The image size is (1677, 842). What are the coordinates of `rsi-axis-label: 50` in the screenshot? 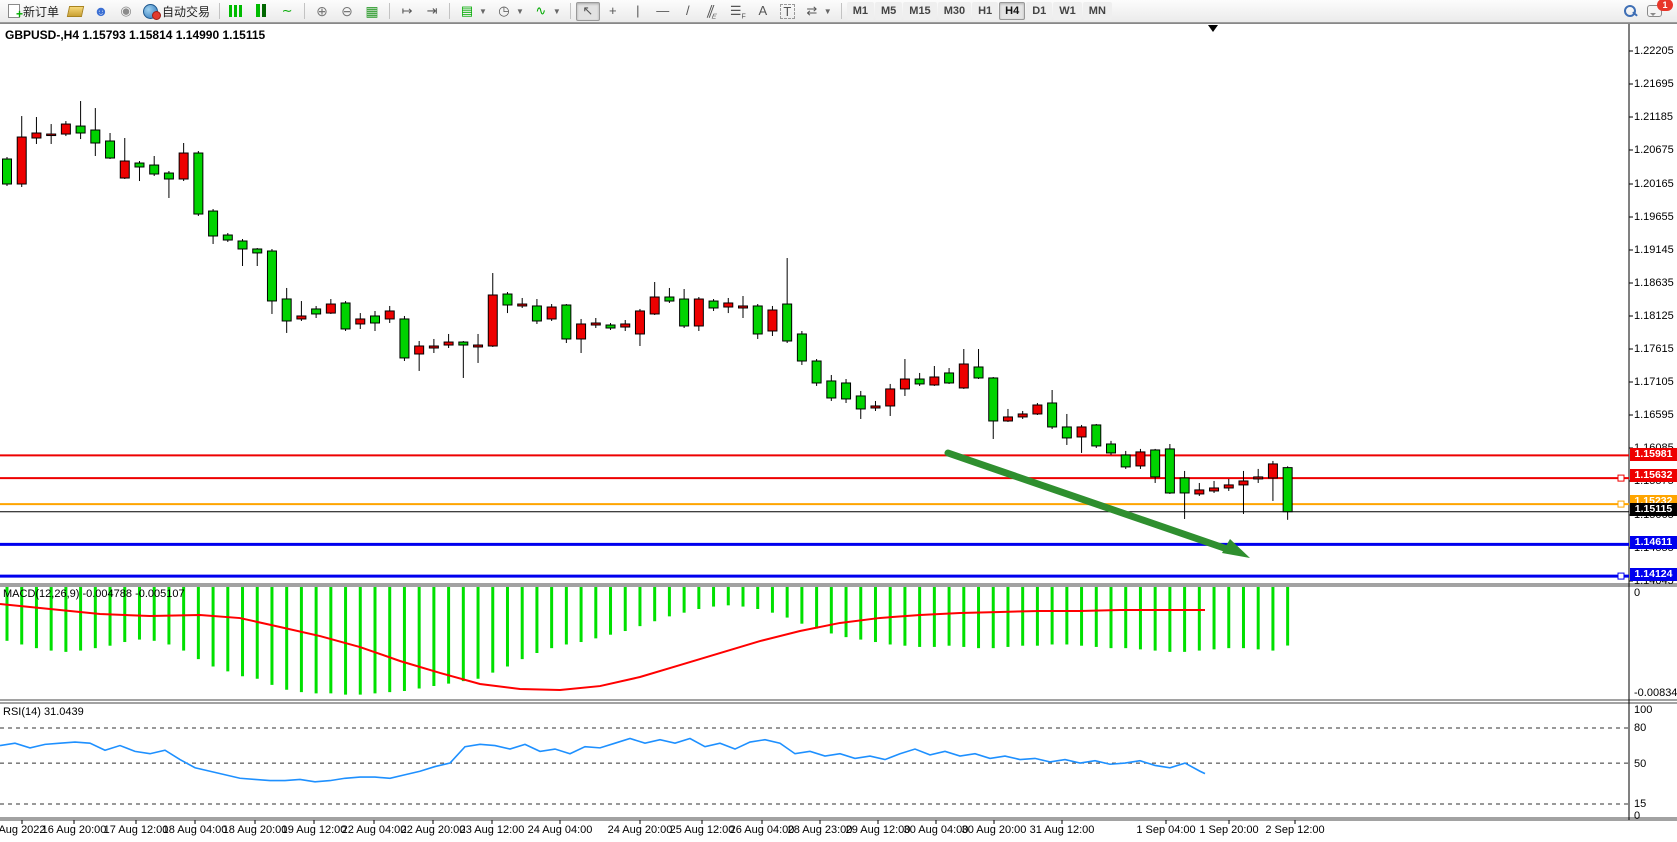 It's located at (1640, 764).